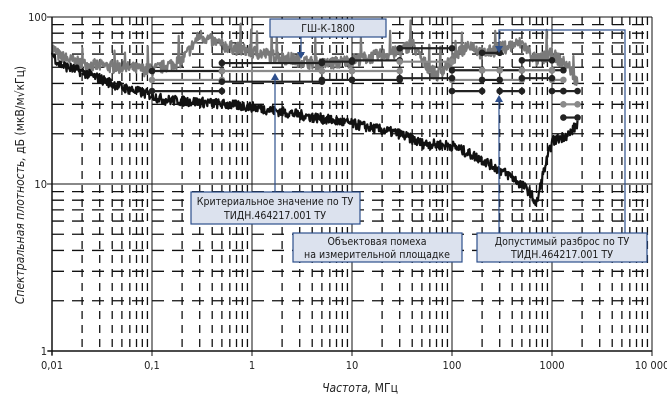  I want to click on x-tick-label: 0,01, so click(52, 365).